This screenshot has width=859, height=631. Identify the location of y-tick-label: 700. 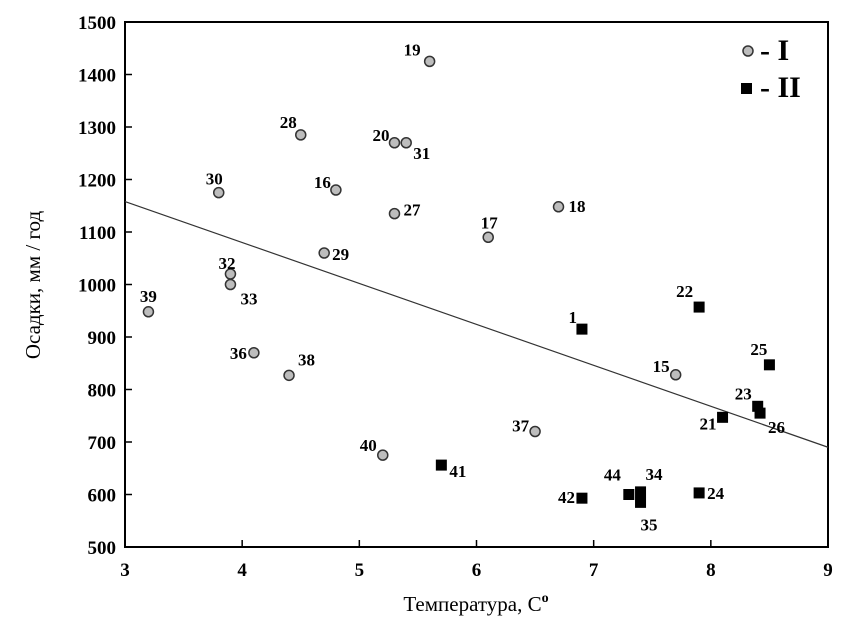
(102, 443).